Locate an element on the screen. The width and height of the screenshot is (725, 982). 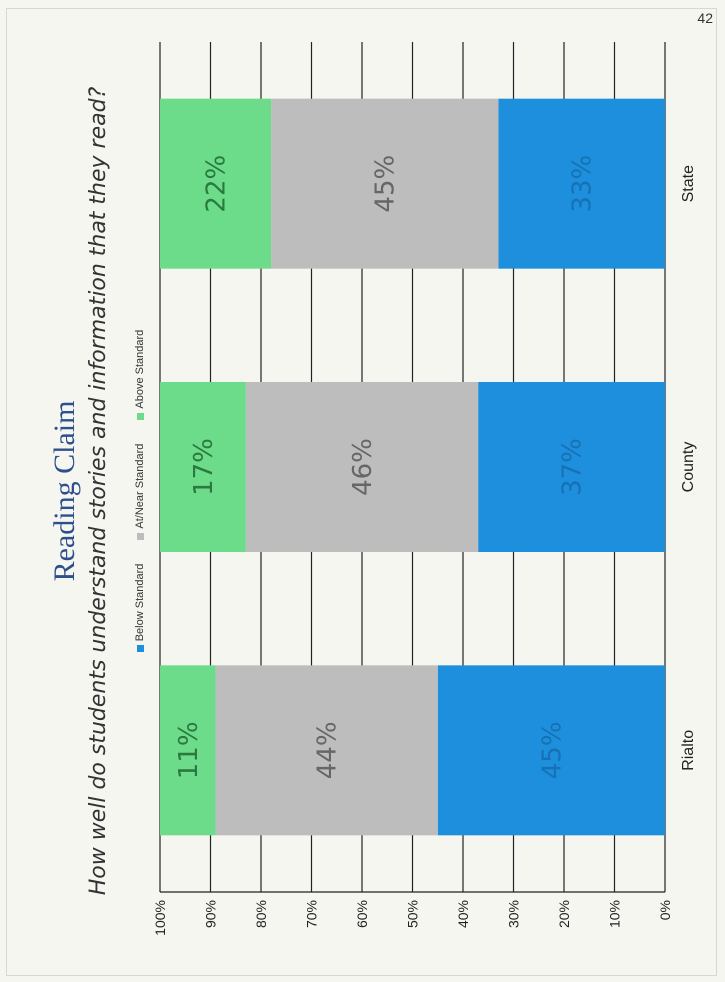
legend-label-above: Above Standard is located at coordinates (140, 369).